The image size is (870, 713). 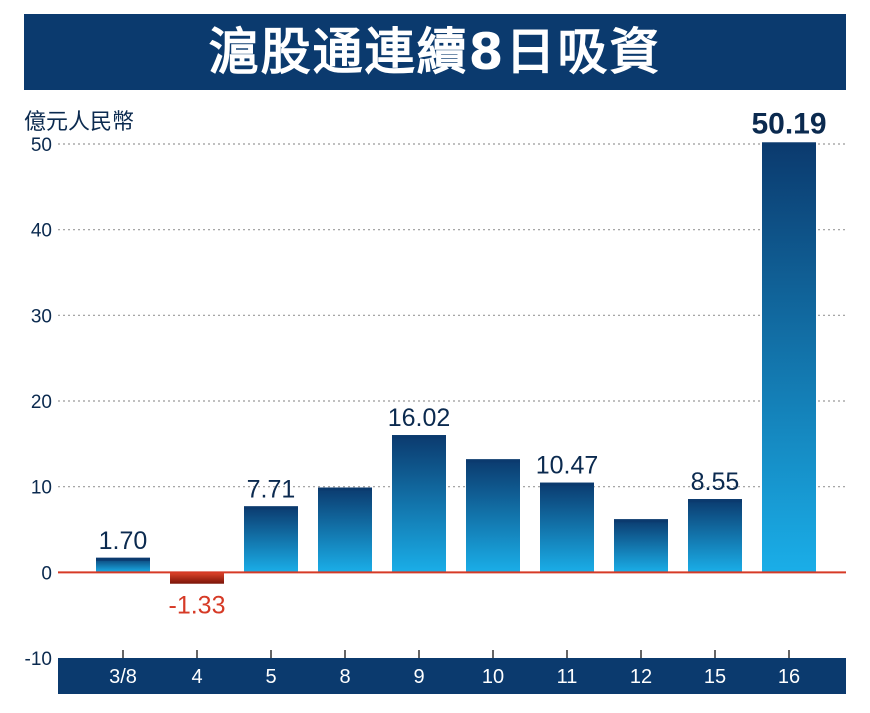 What do you see at coordinates (452, 676) in the screenshot?
I see `x-axis-band` at bounding box center [452, 676].